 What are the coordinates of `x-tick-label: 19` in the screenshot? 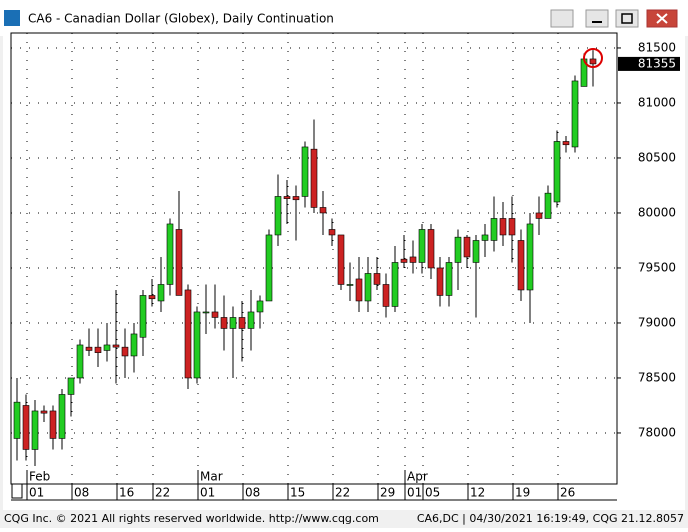 It's located at (522, 493).